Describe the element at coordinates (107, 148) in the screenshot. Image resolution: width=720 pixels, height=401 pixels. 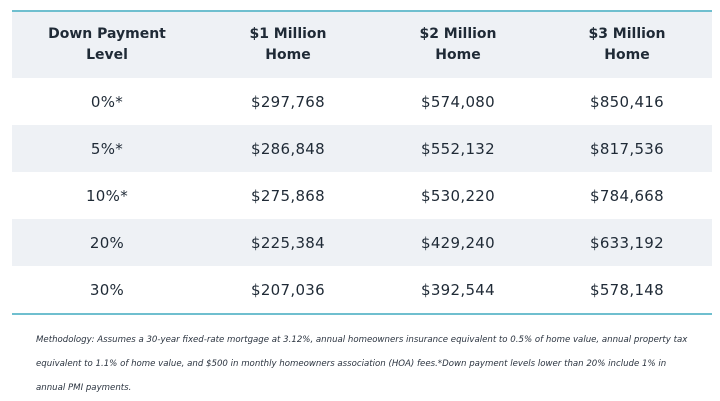
I see `table-cell: 5%*` at that location.